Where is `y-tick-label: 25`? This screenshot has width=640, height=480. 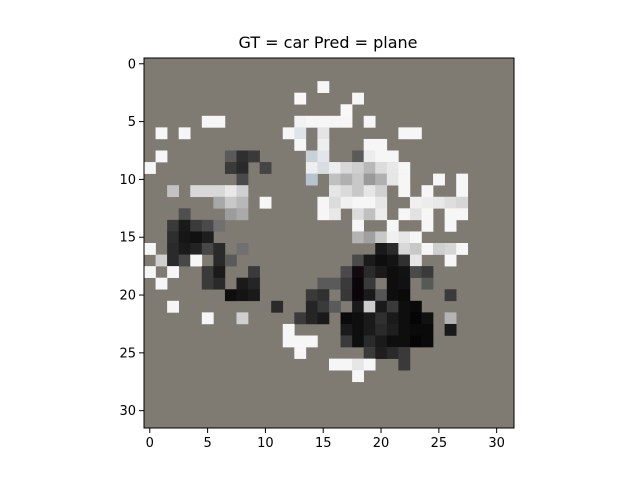 y-tick-label: 25 is located at coordinates (127, 353).